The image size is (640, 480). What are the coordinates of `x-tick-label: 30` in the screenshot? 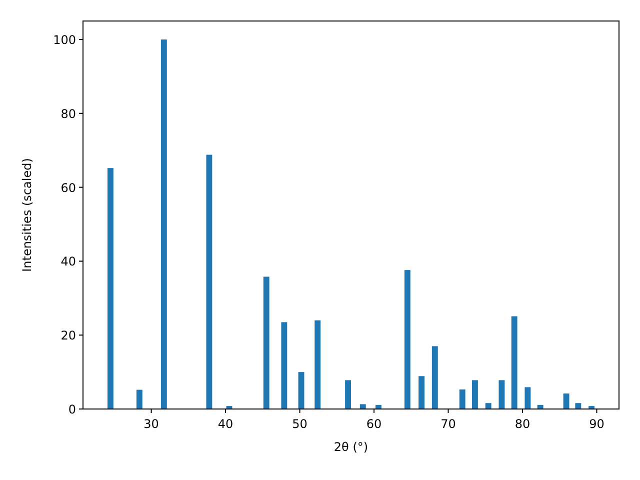 It's located at (151, 424).